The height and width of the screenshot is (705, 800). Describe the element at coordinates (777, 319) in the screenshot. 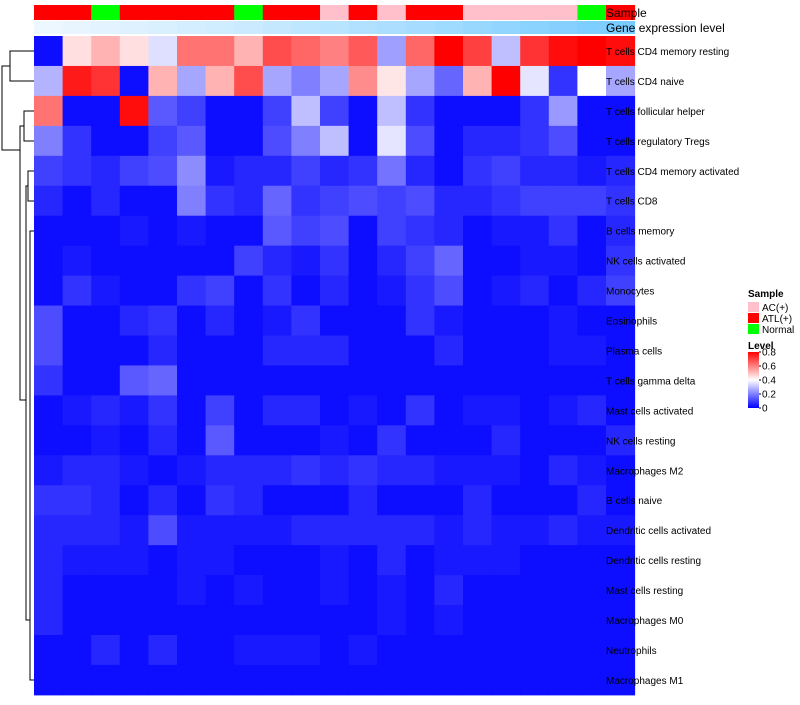

I see `legend-label-atl: ATL(+)` at that location.